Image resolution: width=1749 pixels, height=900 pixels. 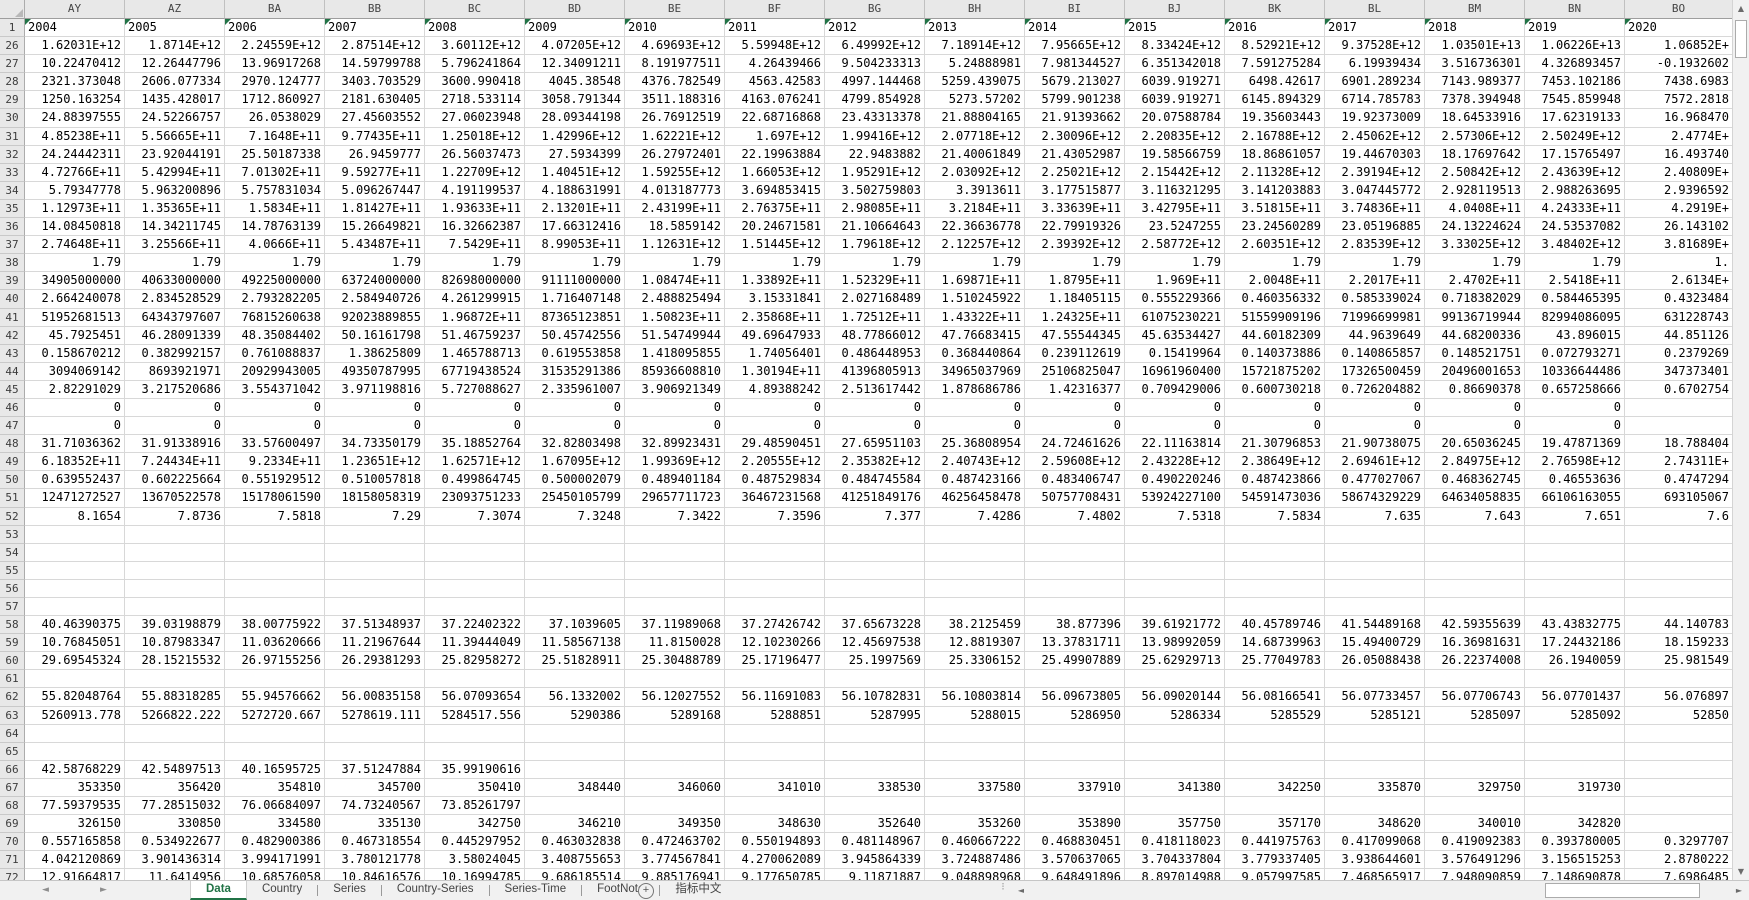 I want to click on cell: 0.584465395, so click(x=1575, y=299).